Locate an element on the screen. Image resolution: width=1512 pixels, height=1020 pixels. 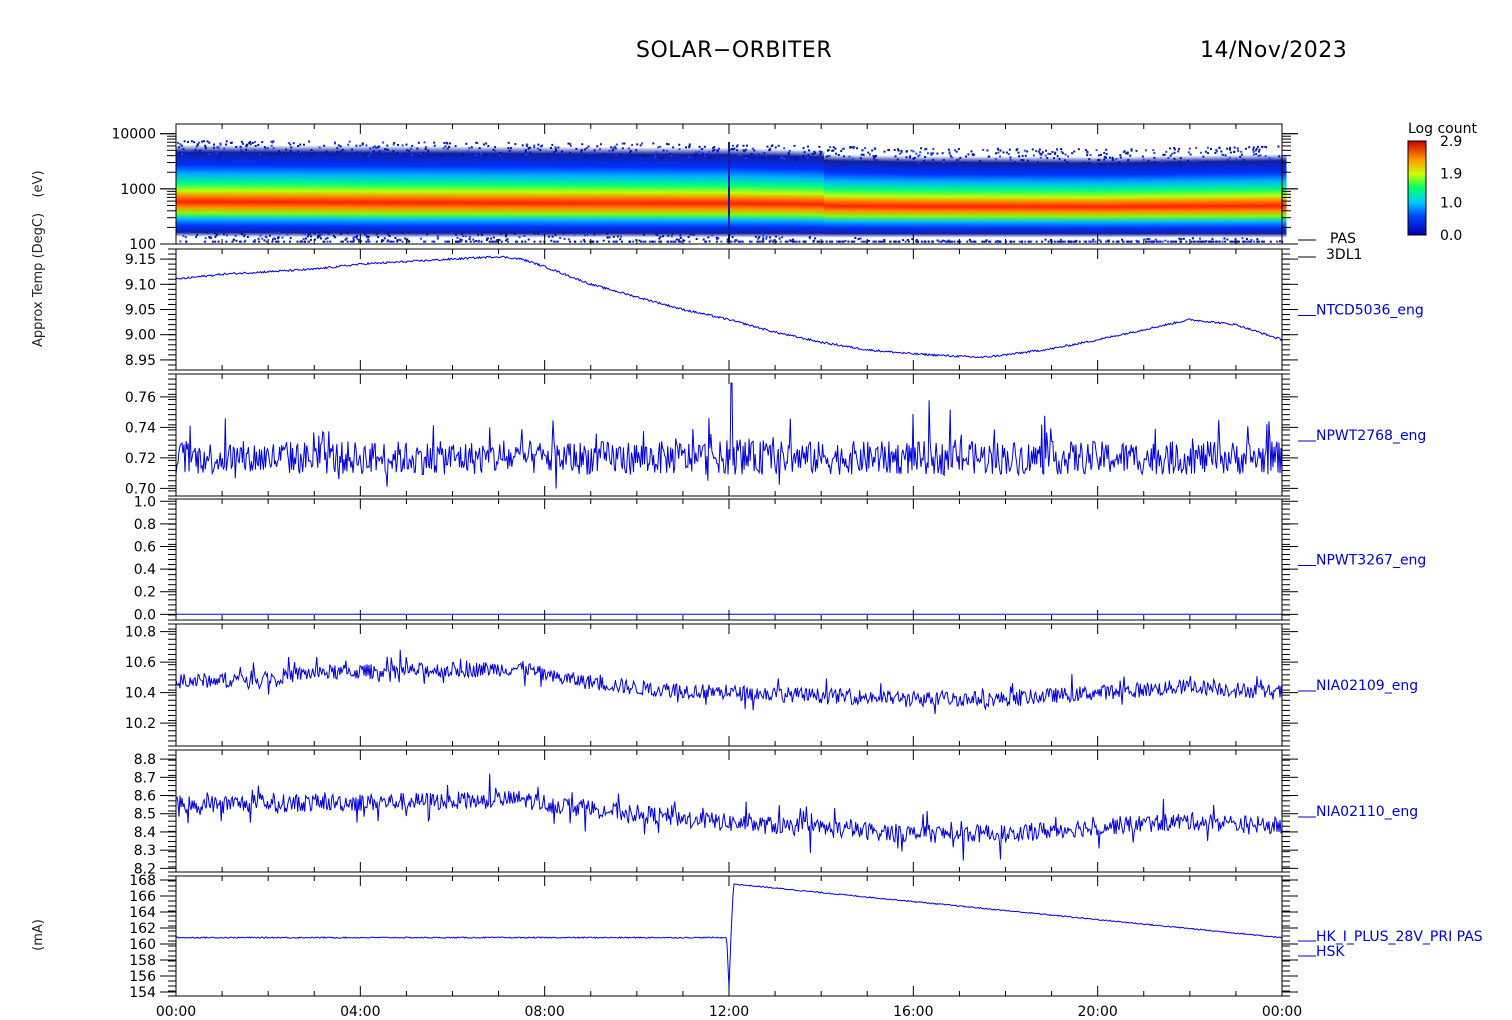
y-tick-label: 164 is located at coordinates (142, 913).